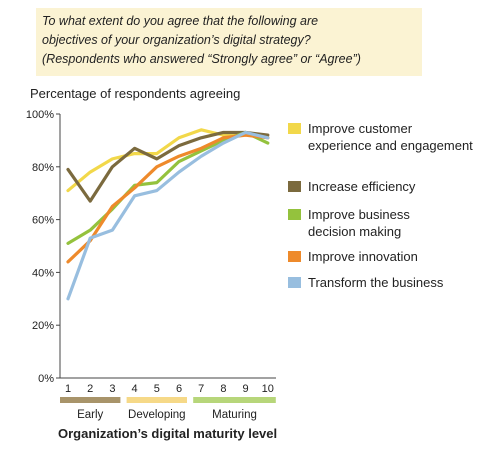 The image size is (500, 470). Describe the element at coordinates (112, 389) in the screenshot. I see `x-tick-label: 3` at that location.